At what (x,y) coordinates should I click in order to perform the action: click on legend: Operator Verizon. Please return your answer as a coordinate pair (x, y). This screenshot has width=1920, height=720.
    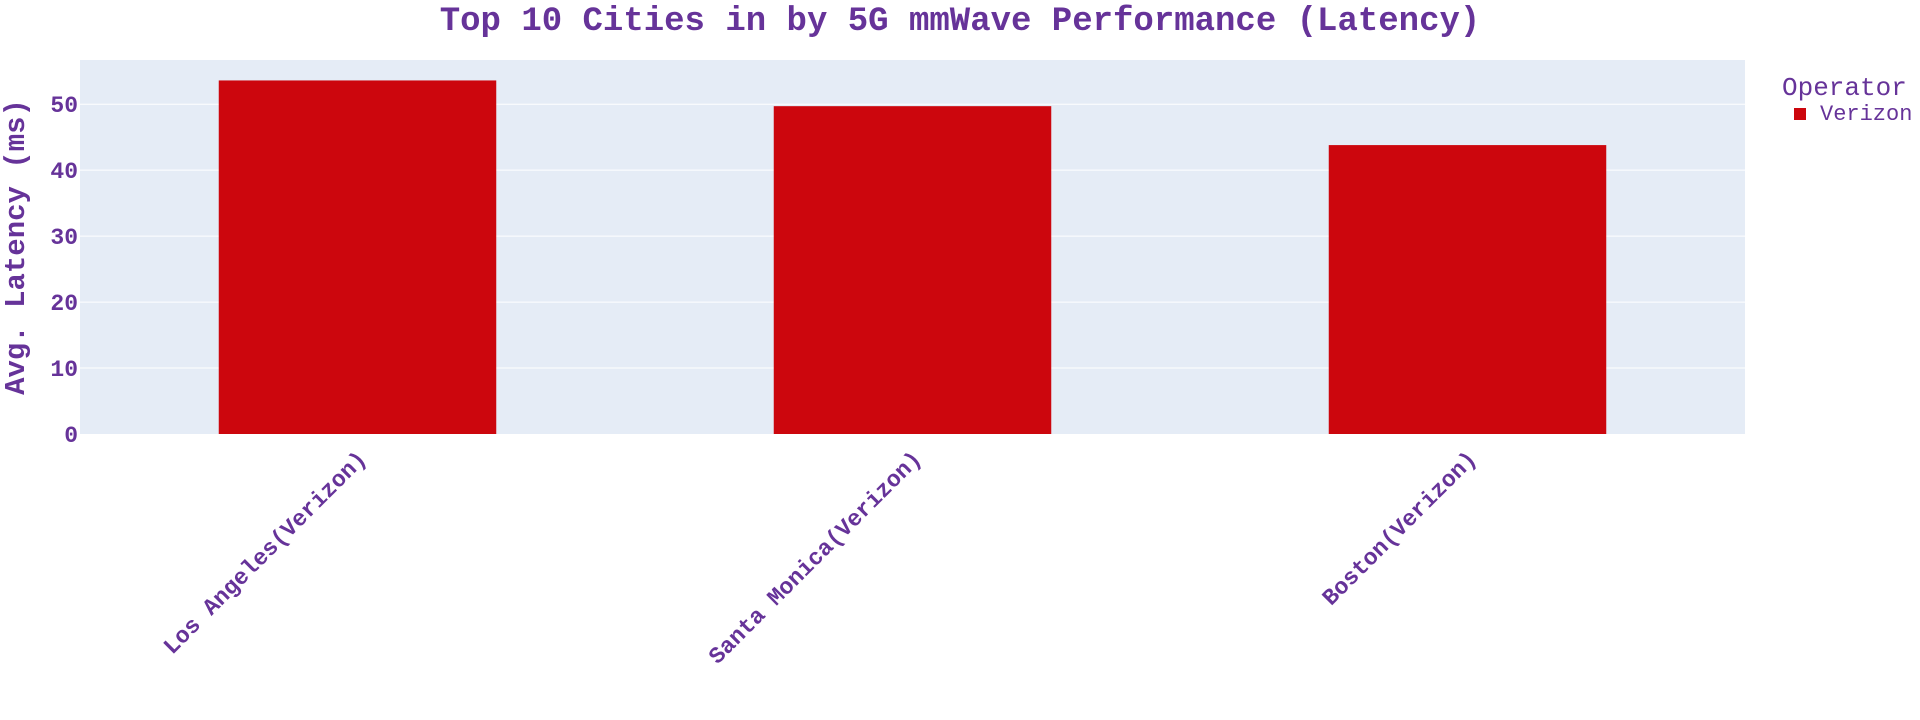
    Looking at the image, I should click on (1847, 100).